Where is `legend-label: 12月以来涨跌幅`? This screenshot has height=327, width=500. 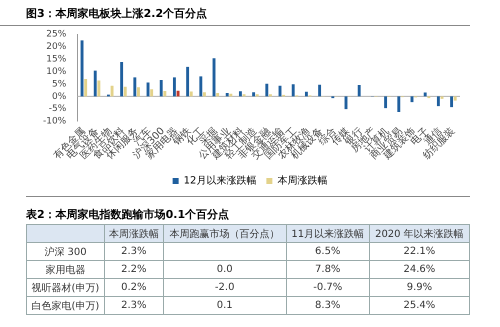
legend-label: 12月以来涨跌幅 is located at coordinates (220, 180).